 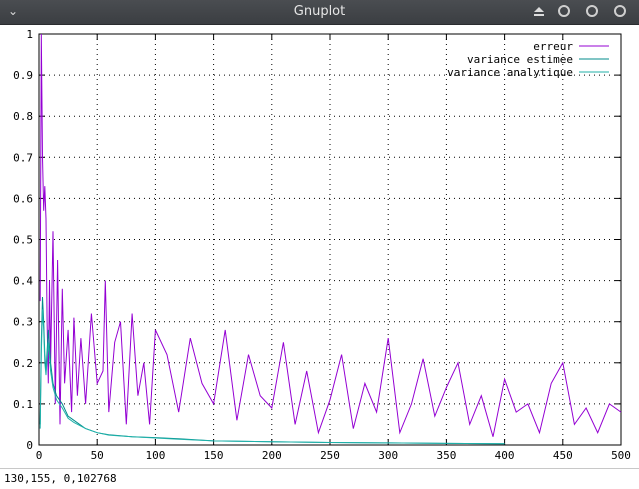 I want to click on close-icon, so click(x=620, y=11).